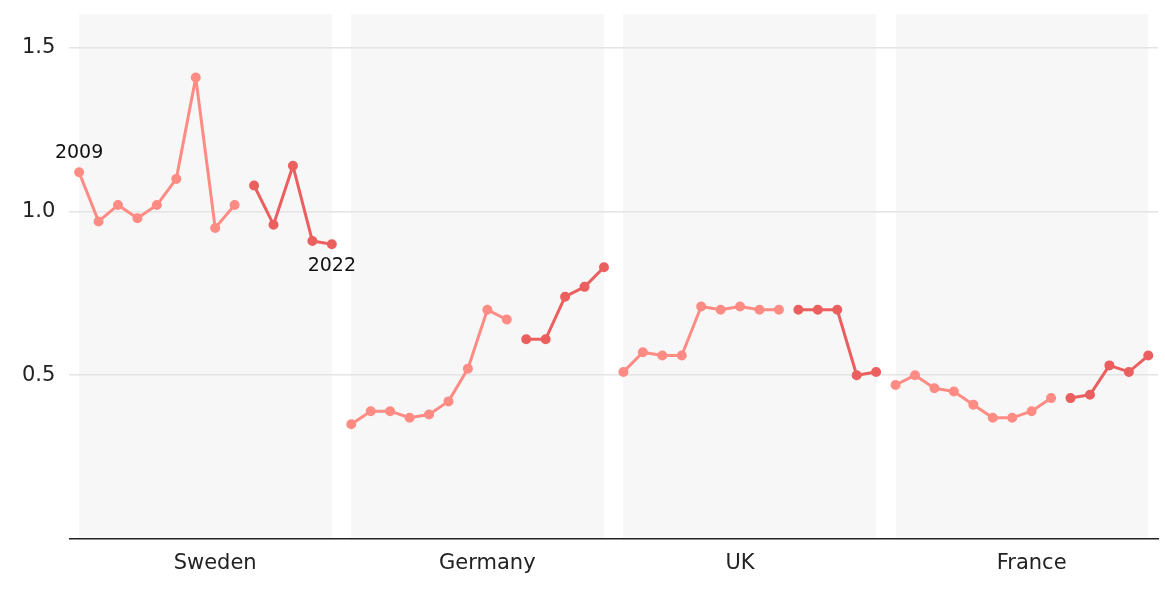 This screenshot has width=1165, height=590. What do you see at coordinates (215, 561) in the screenshot?
I see `x-tick-label: Sweden` at bounding box center [215, 561].